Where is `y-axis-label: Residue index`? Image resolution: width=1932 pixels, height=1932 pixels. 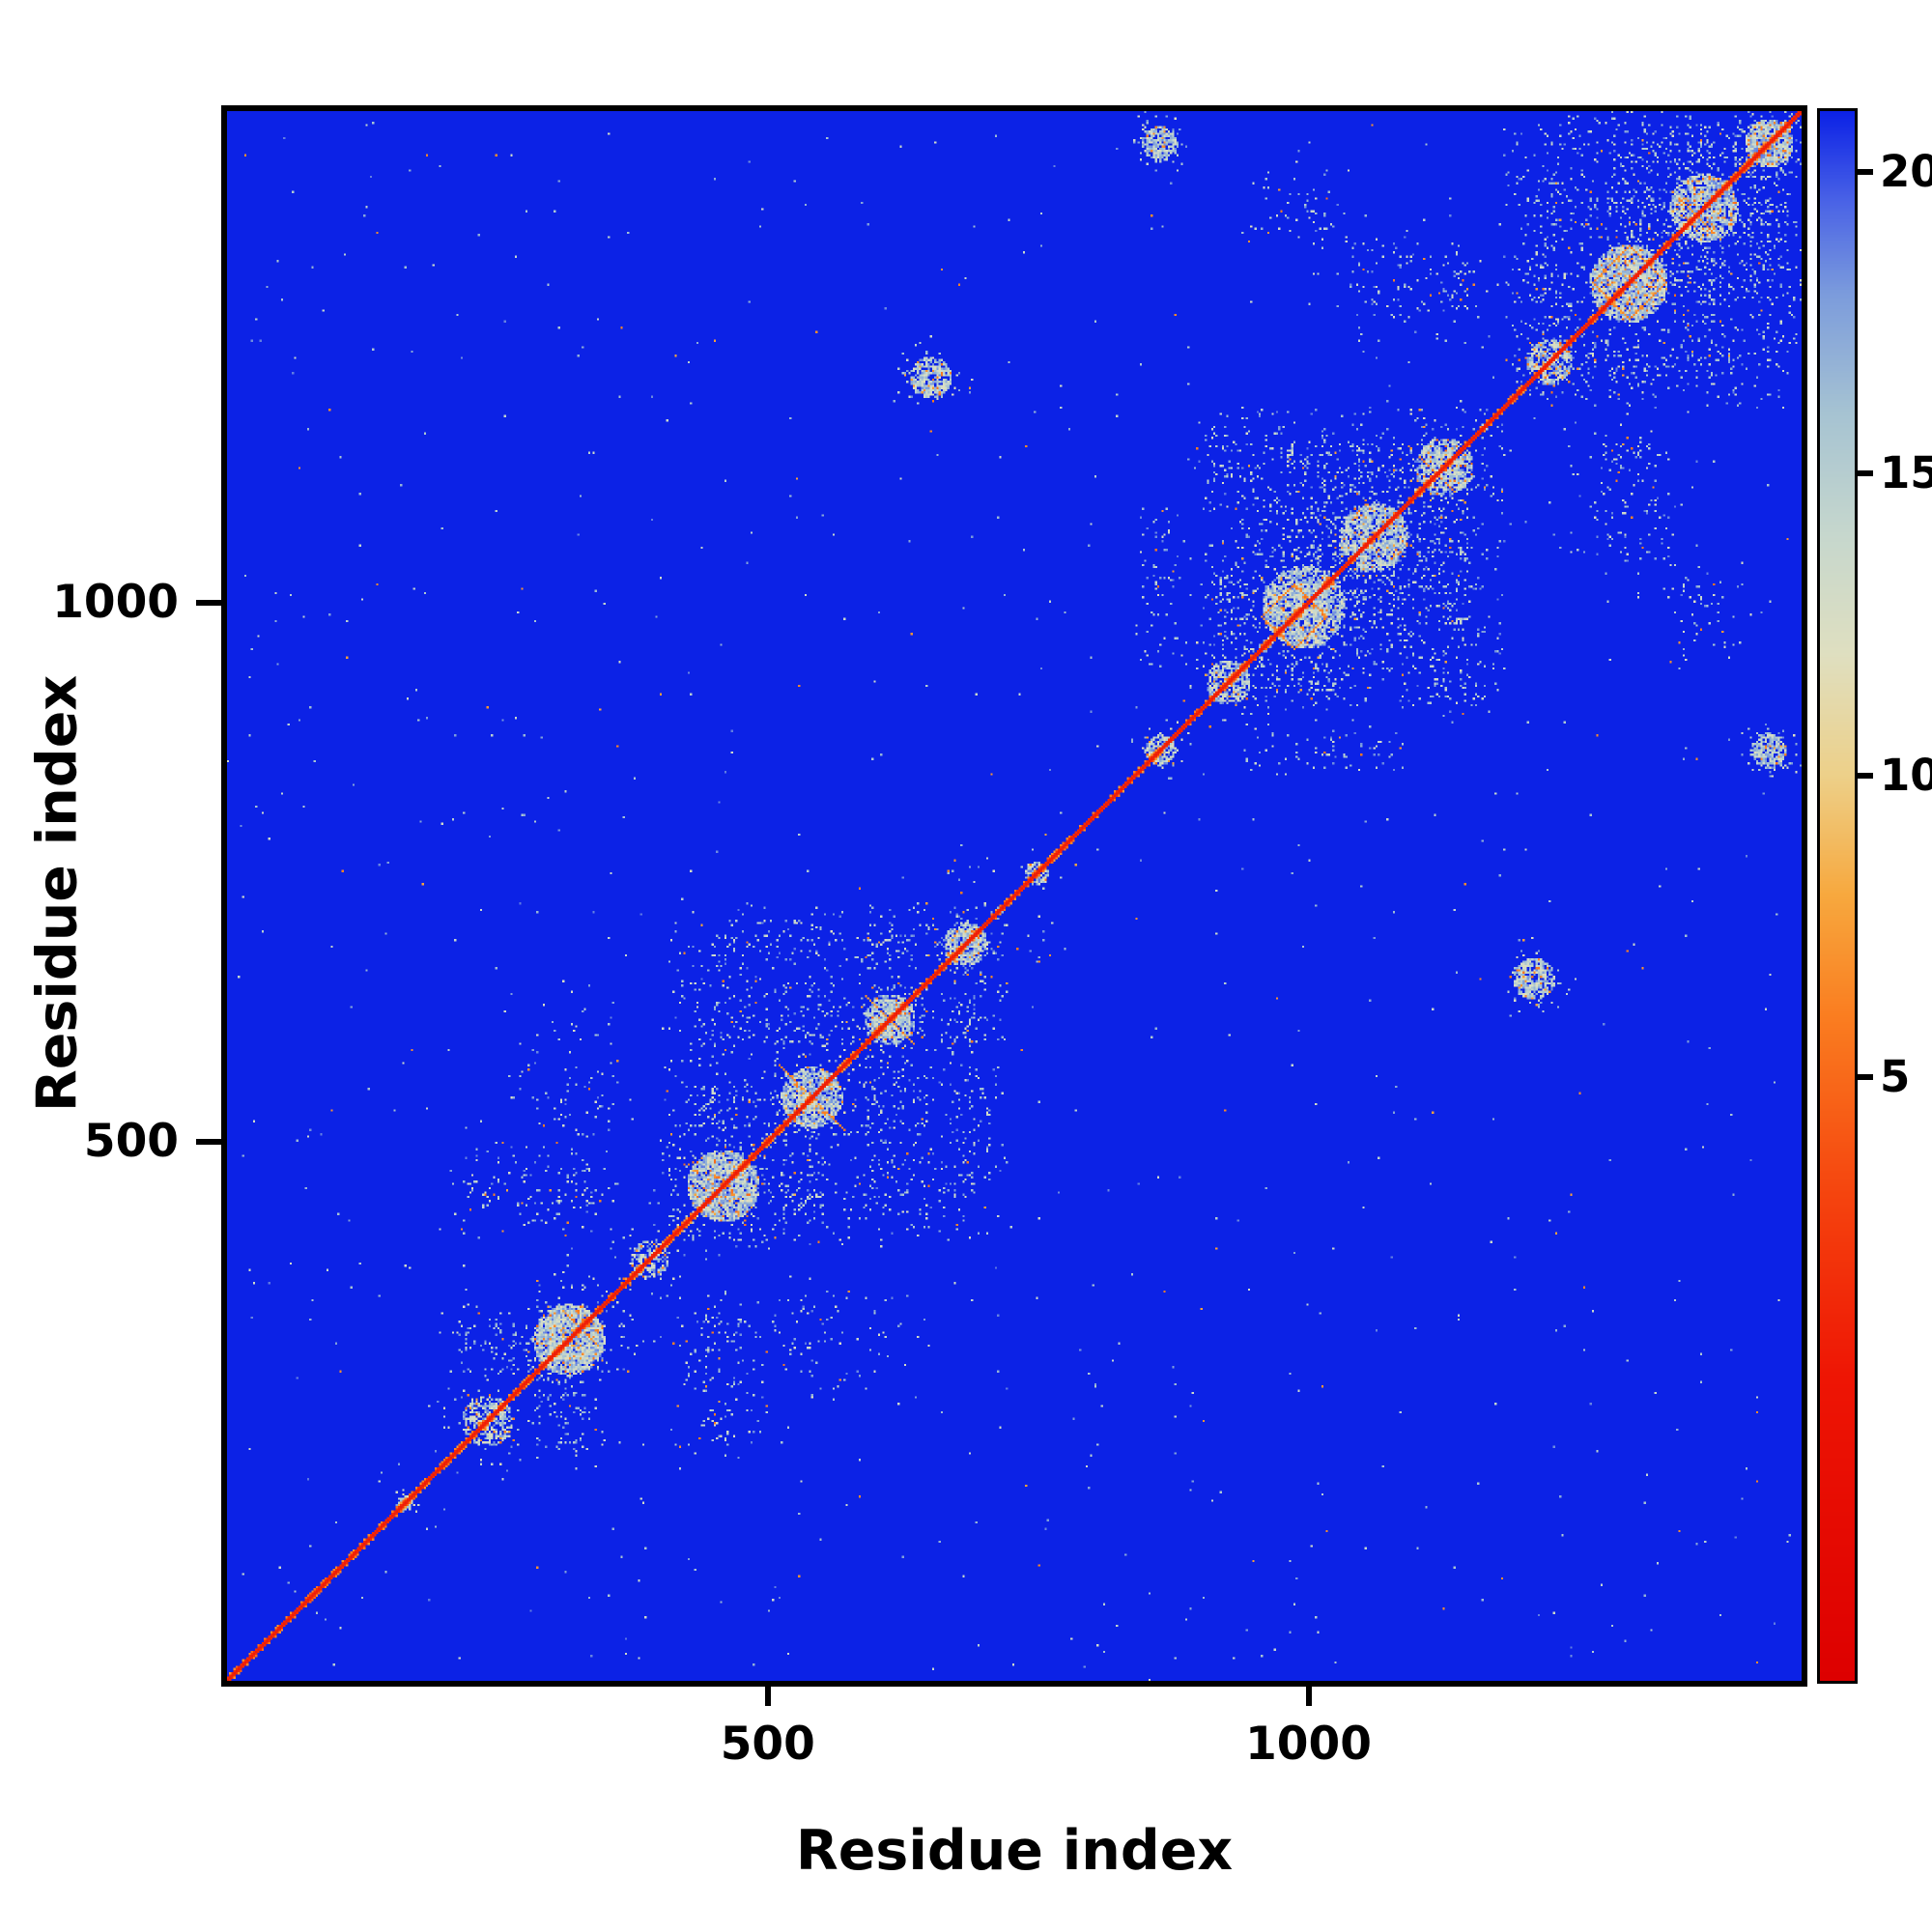 y-axis-label: Residue index is located at coordinates (57, 893).